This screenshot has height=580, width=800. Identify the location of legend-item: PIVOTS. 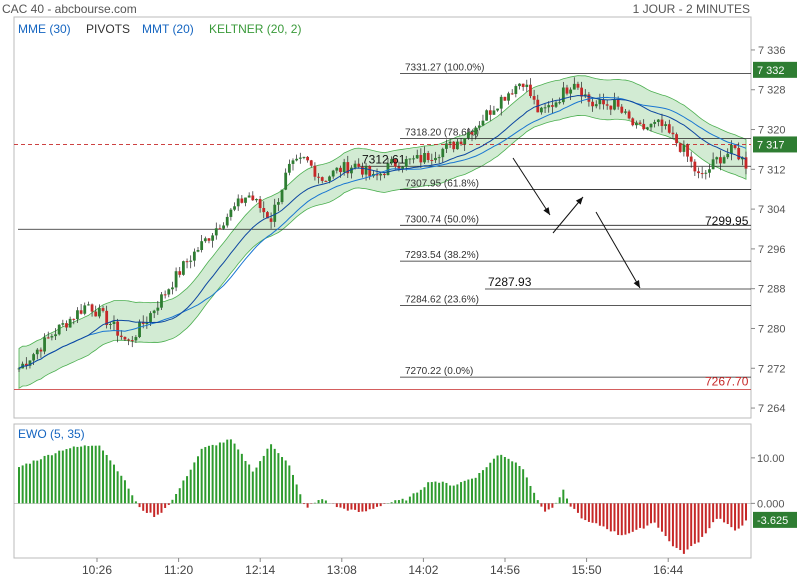
(108, 29).